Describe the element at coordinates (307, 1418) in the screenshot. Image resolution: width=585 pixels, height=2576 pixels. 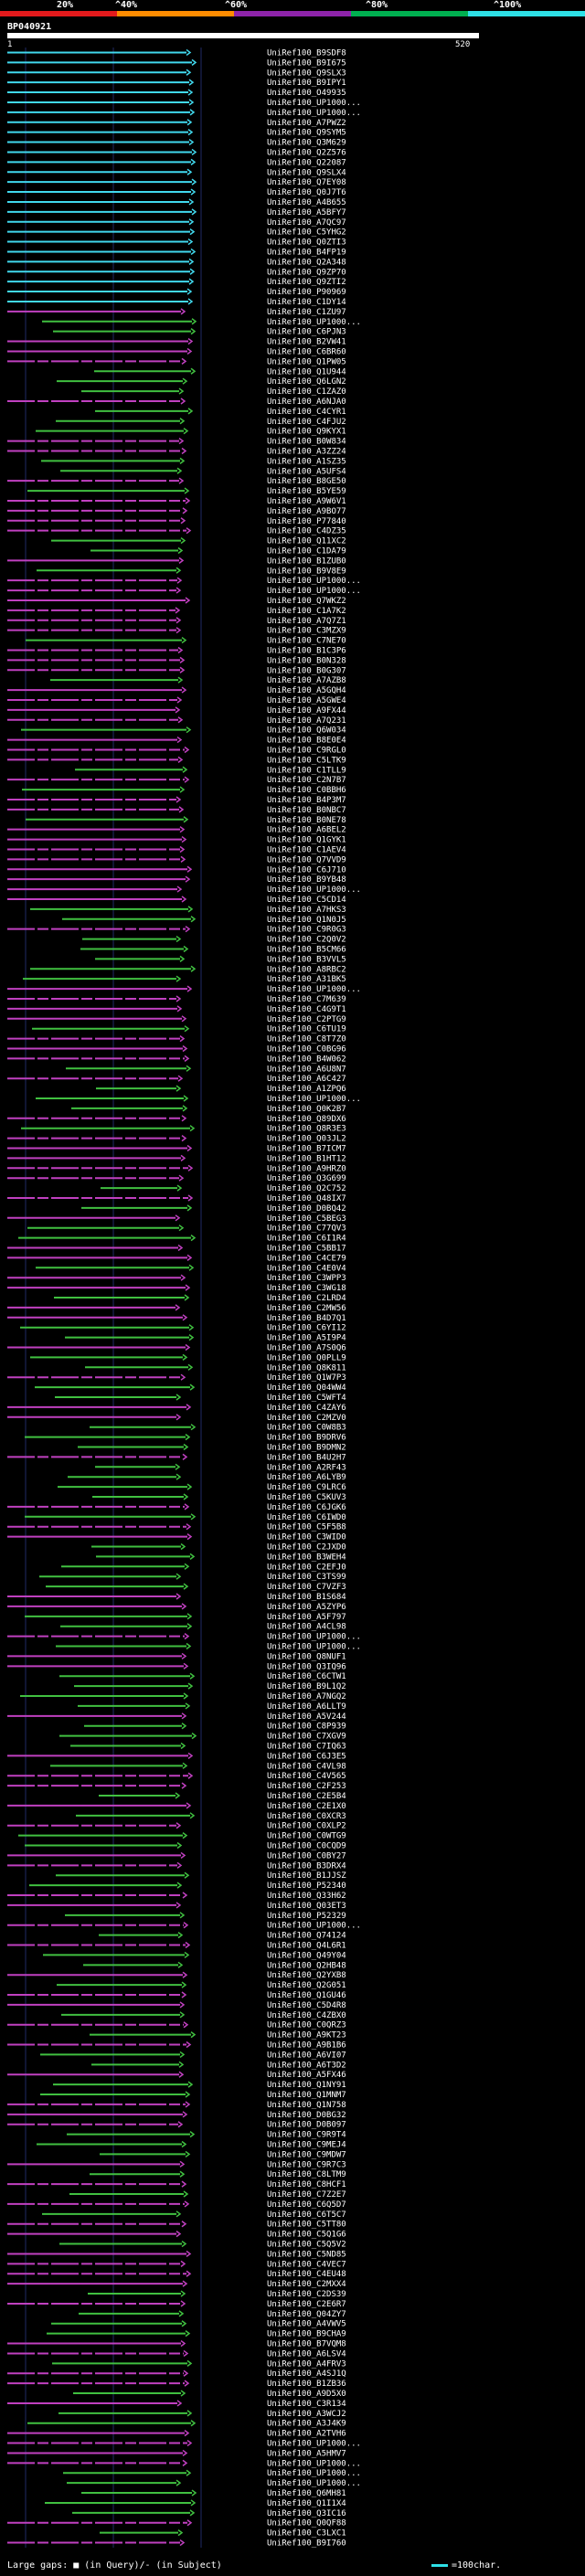
I see `hit-label: UniRef100_C2MZV0` at that location.